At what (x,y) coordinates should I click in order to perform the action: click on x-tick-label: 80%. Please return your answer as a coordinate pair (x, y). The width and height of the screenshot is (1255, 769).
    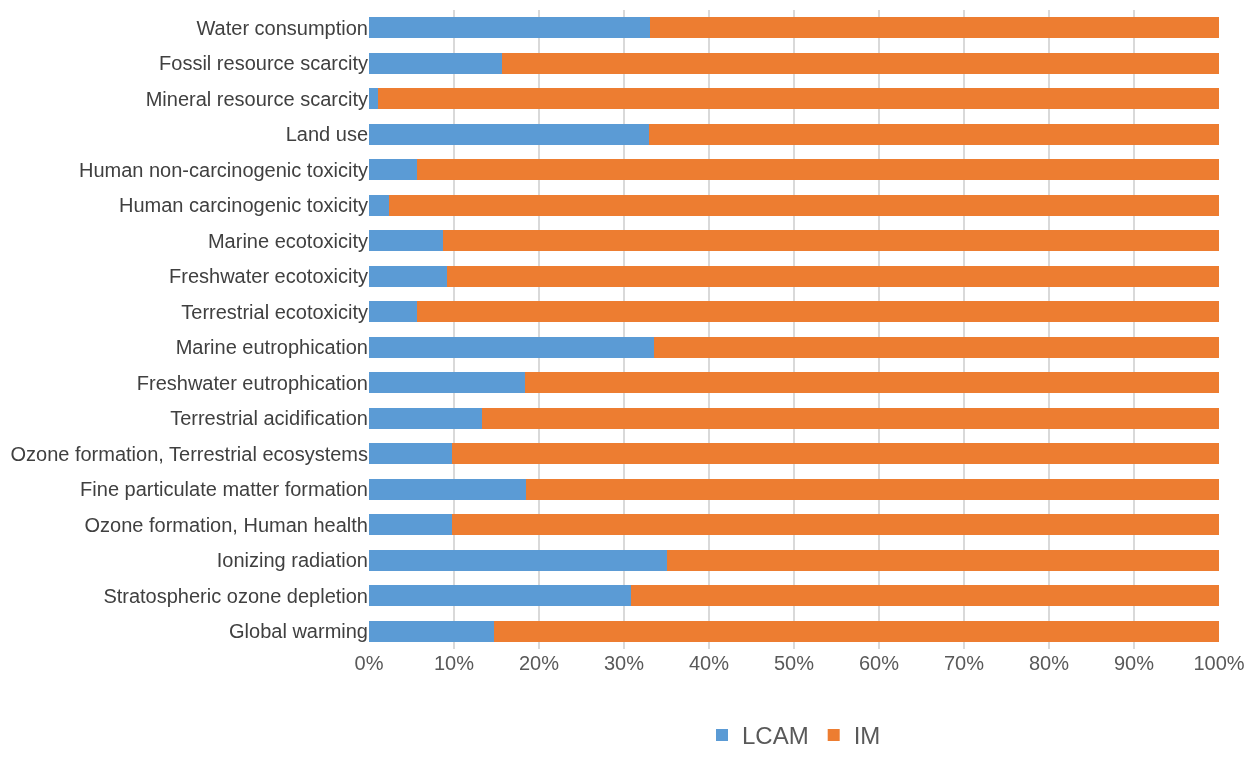
    Looking at the image, I should click on (1049, 663).